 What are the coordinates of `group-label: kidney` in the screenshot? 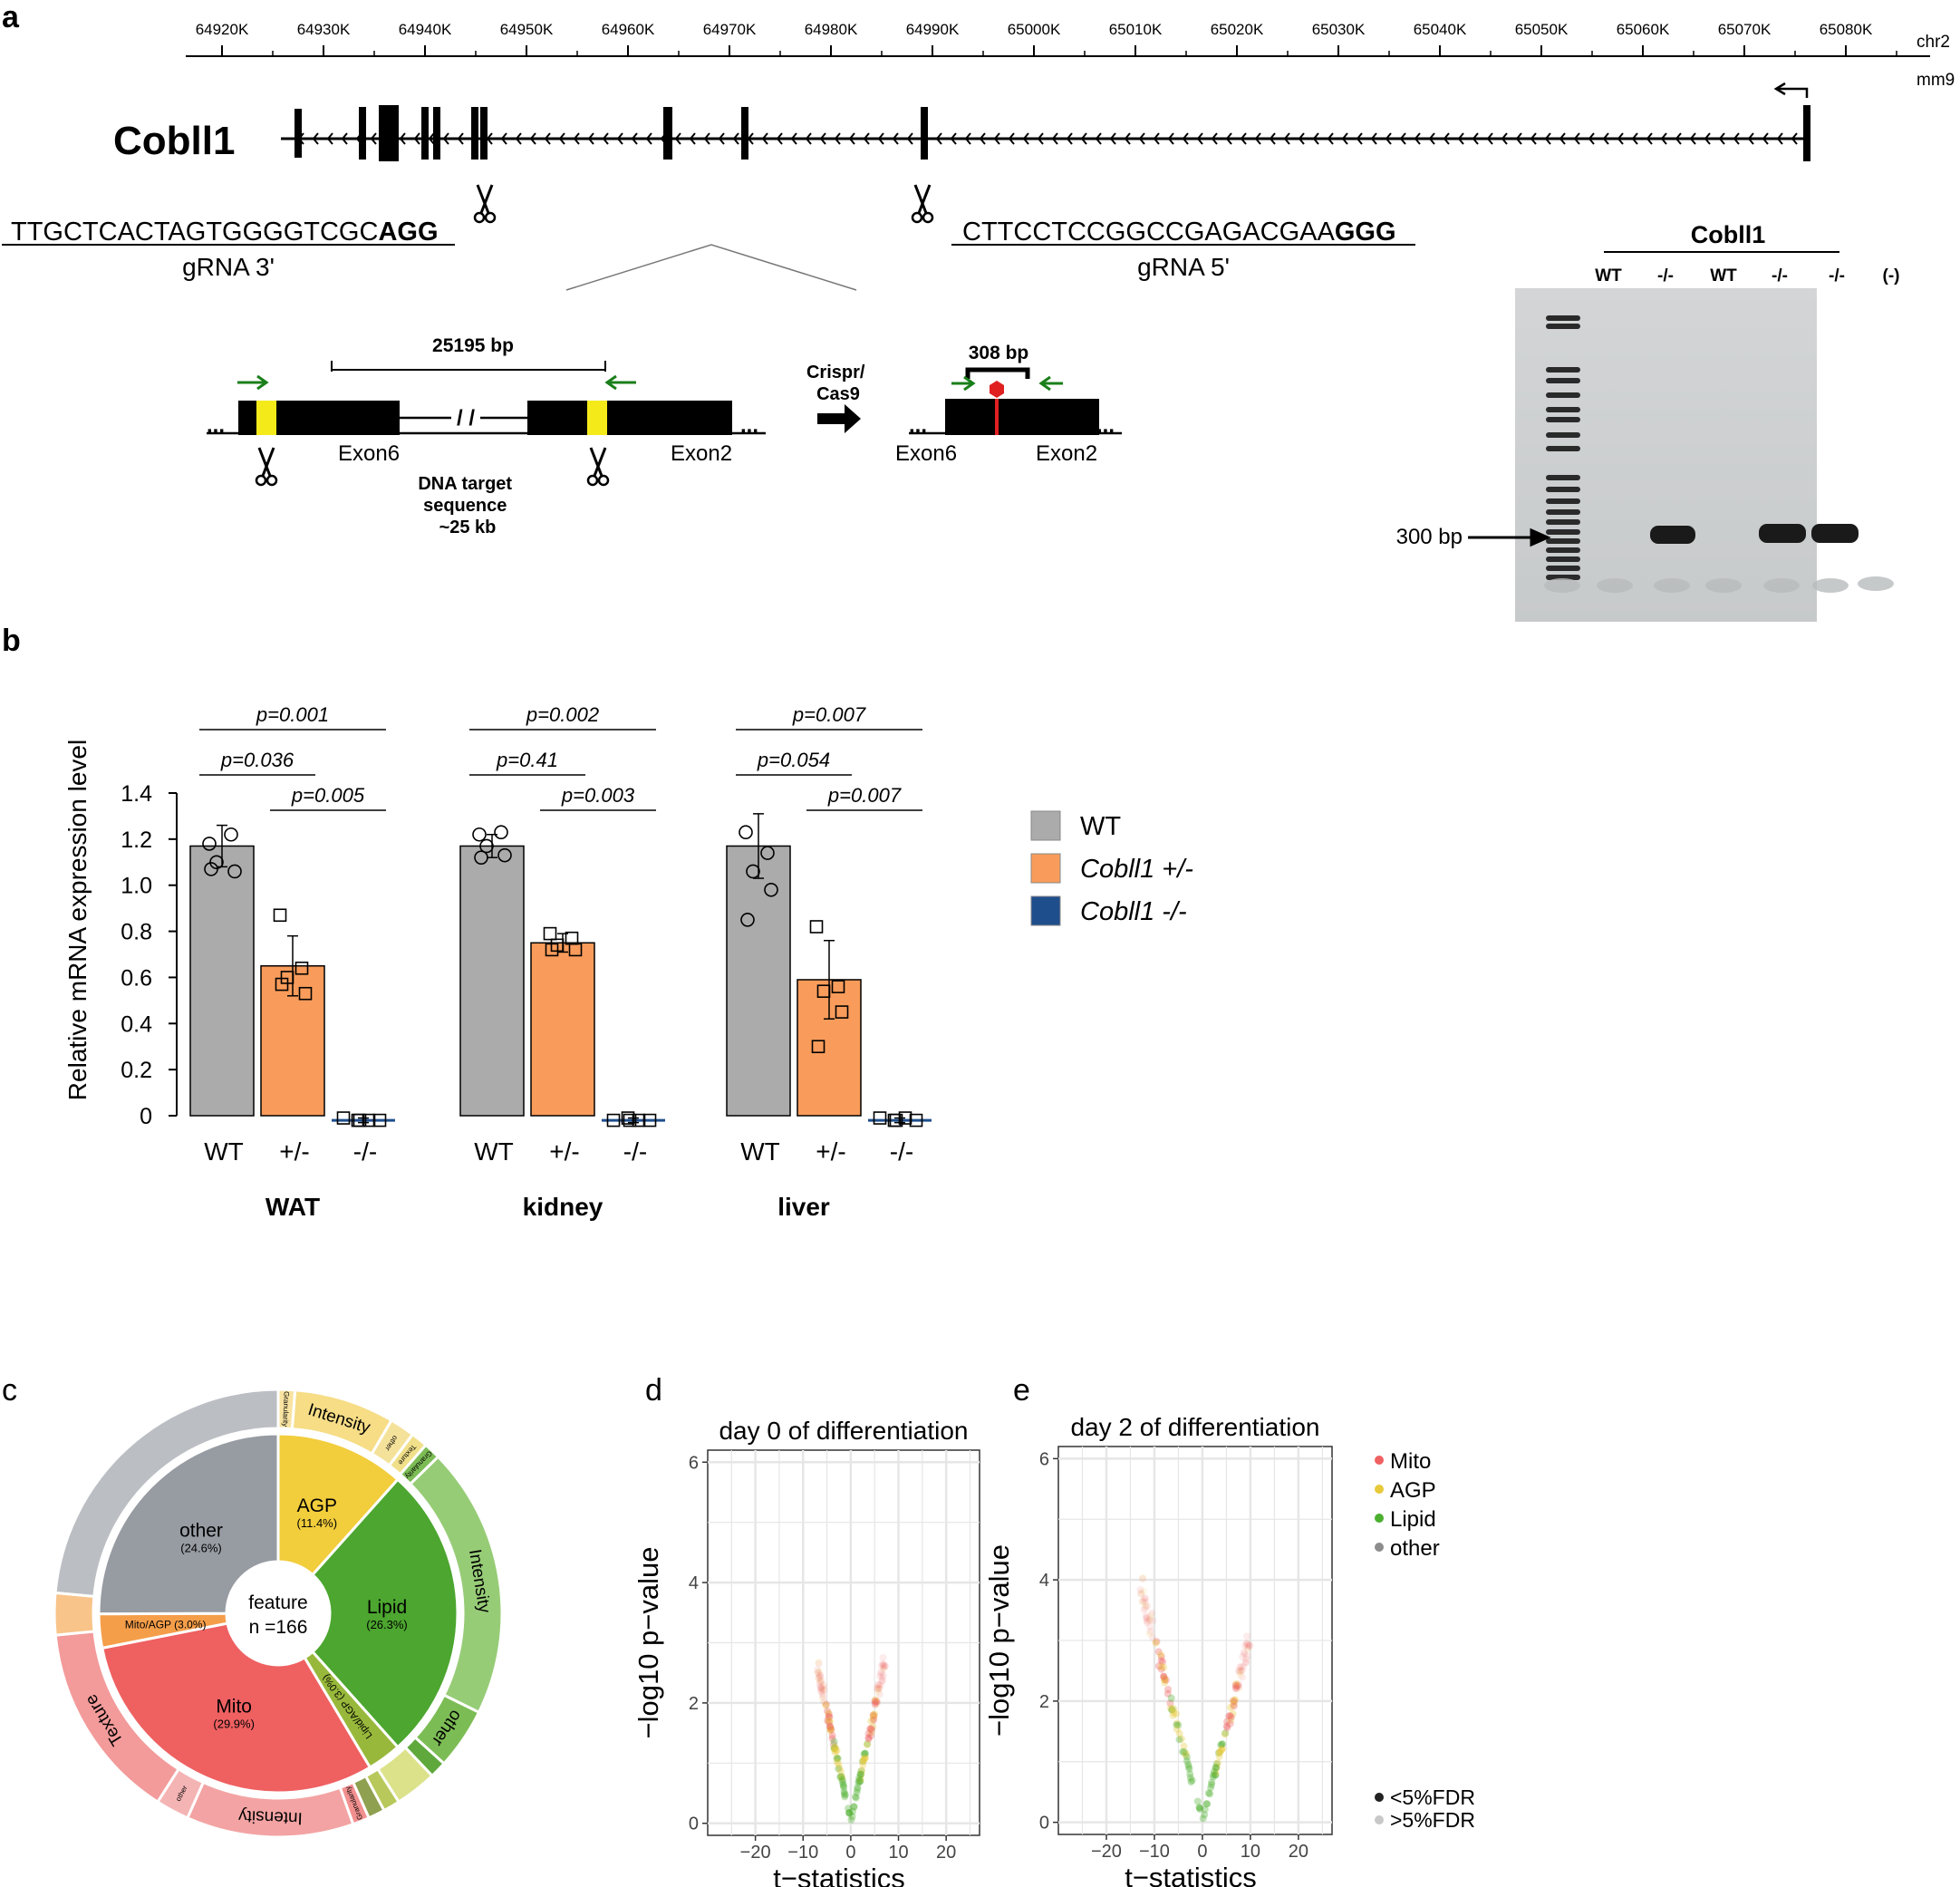 It's located at (563, 1207).